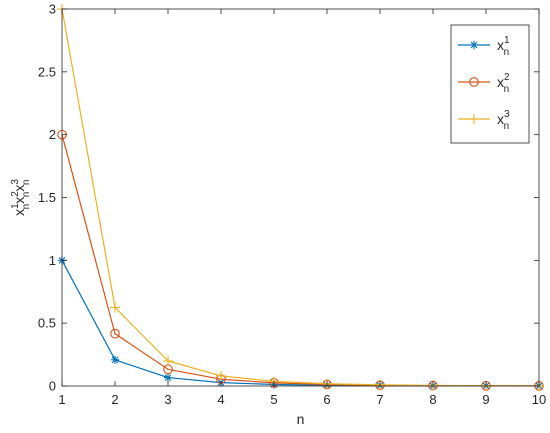 The height and width of the screenshot is (433, 550). Describe the element at coordinates (326, 399) in the screenshot. I see `x-tick-label: 6` at that location.